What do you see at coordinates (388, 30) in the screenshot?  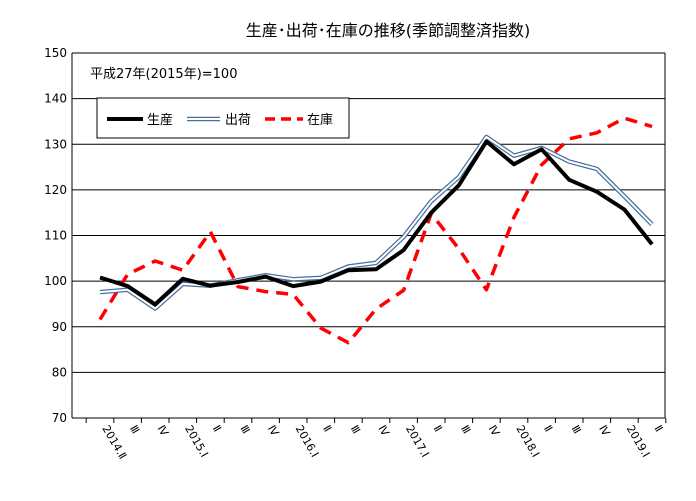 I see `chart-title: 生産･出荷･在庫の推移(季節調整済指数)` at bounding box center [388, 30].